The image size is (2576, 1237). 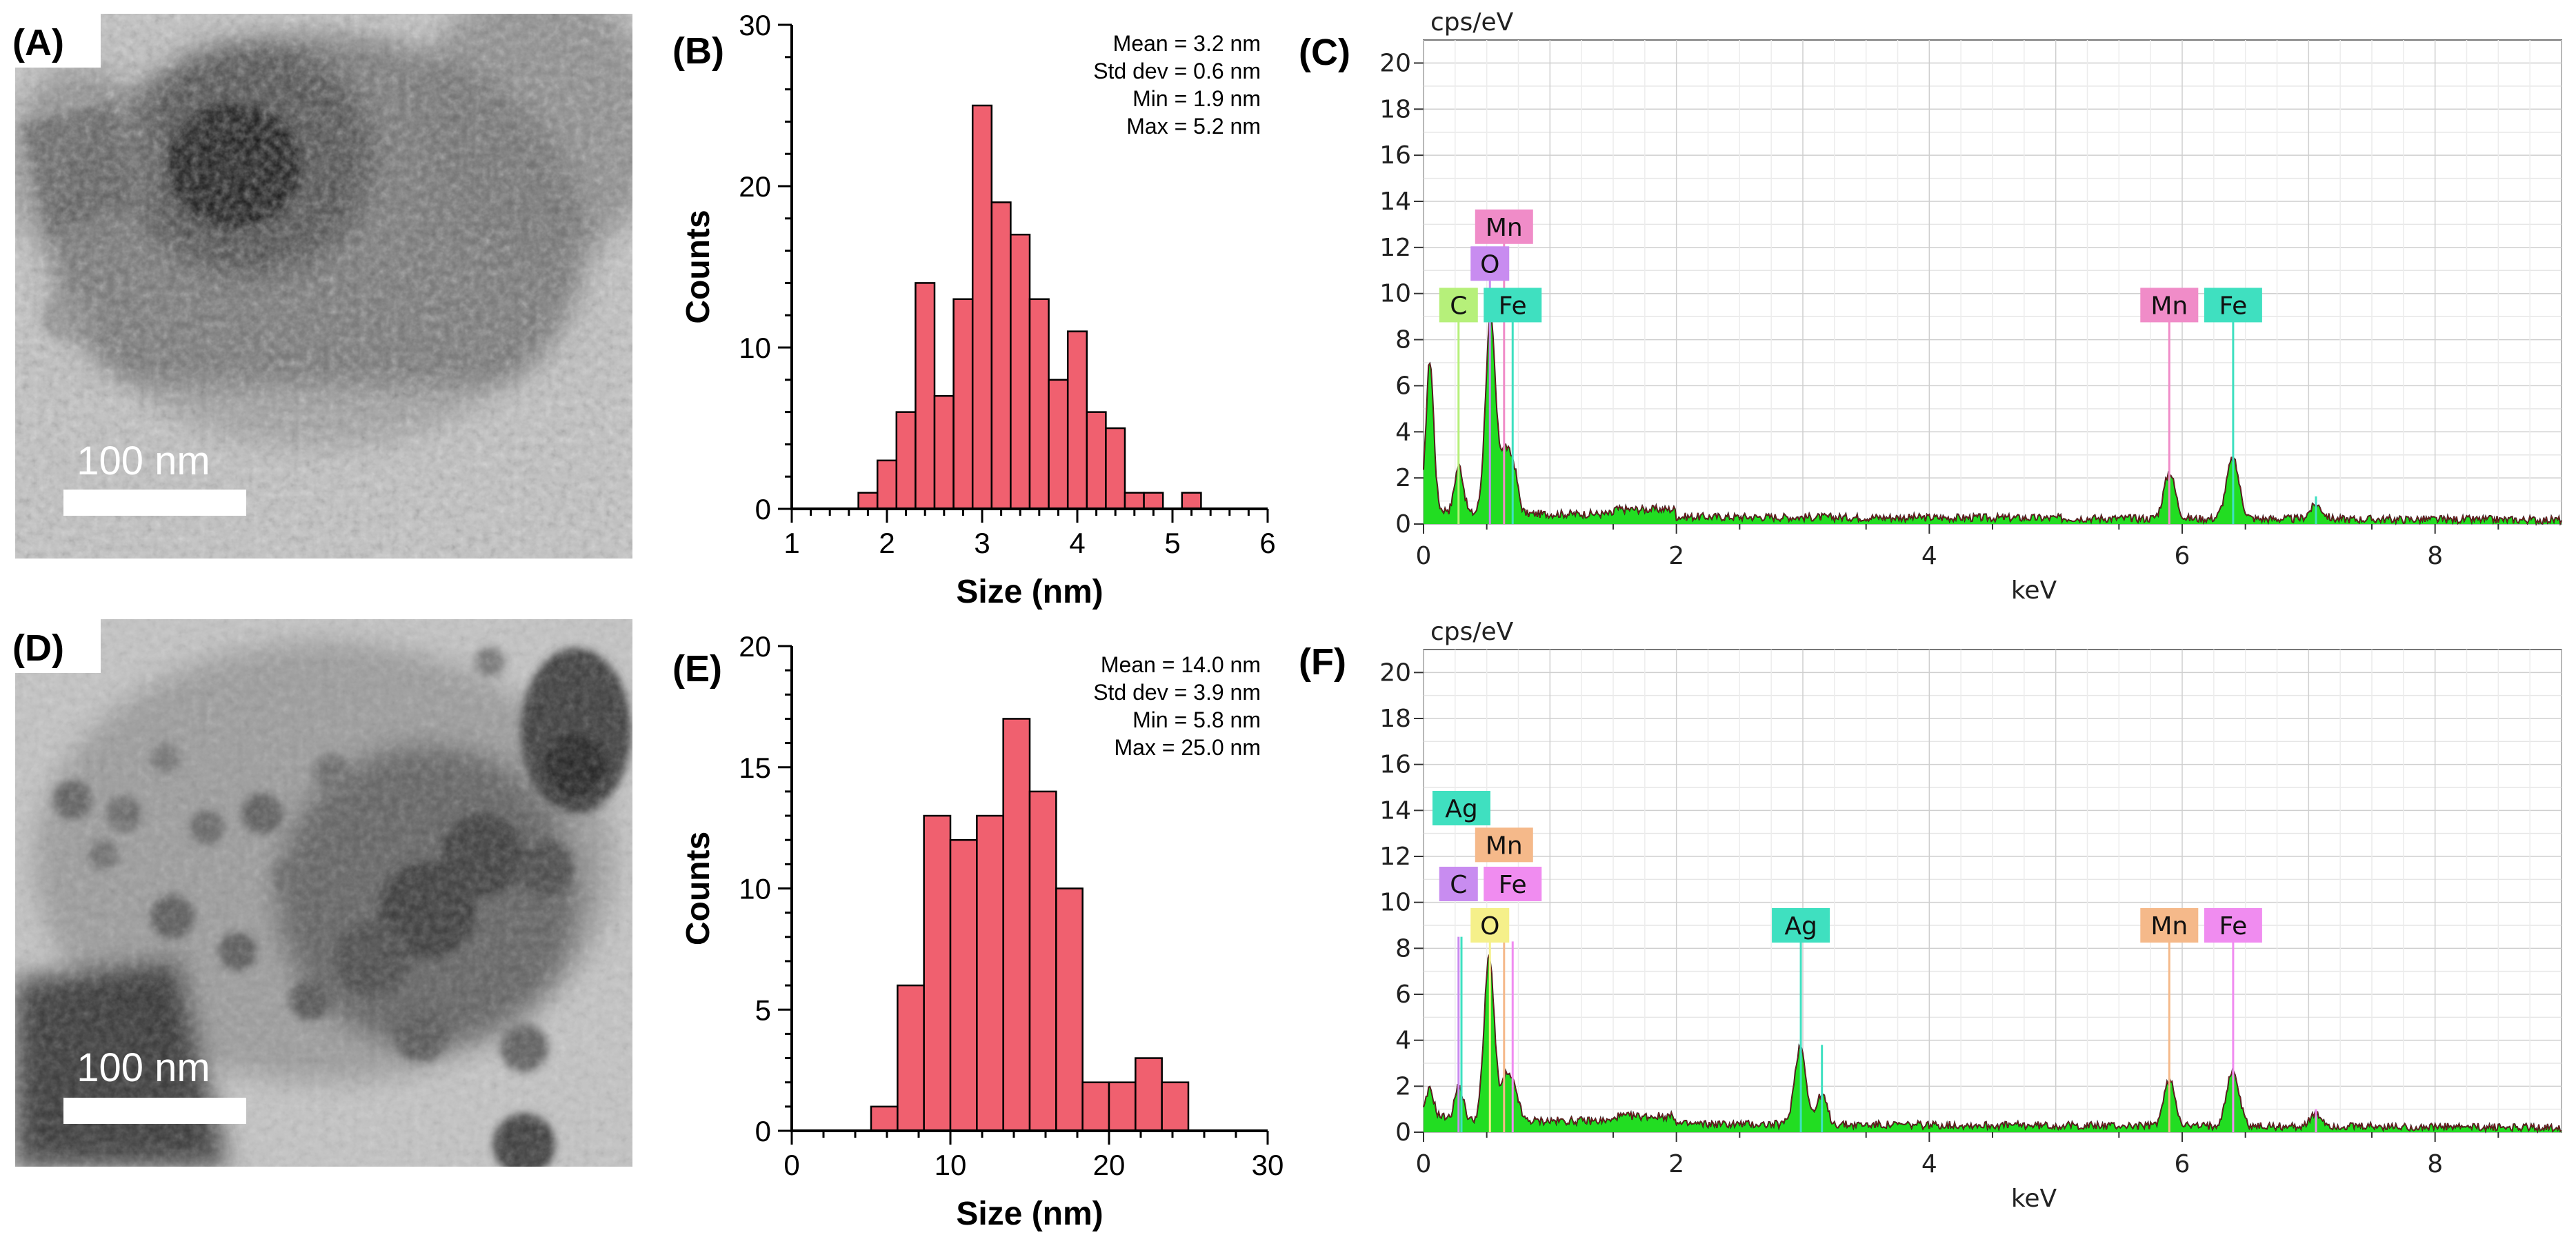 What do you see at coordinates (2034, 590) in the screenshot?
I see `x-axis-title: keV` at bounding box center [2034, 590].